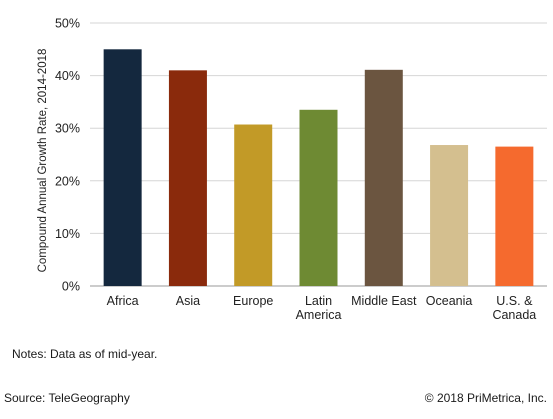 This screenshot has width=553, height=419. I want to click on chart-notes: Notes: Data as of mid-year., so click(85, 354).